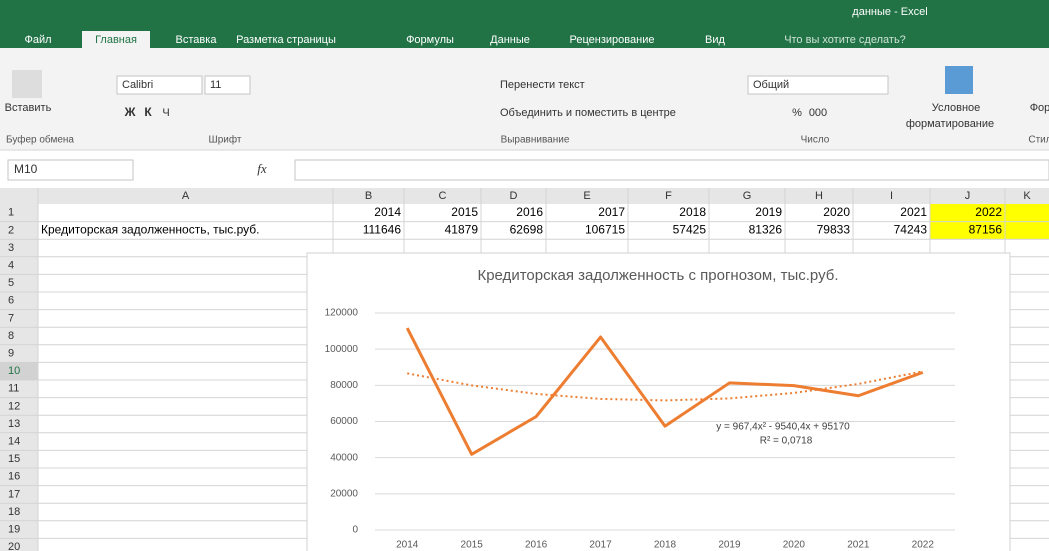 The width and height of the screenshot is (1049, 551). What do you see at coordinates (786, 441) in the screenshot?
I see `trendline-r2: R² = 0,0718` at bounding box center [786, 441].